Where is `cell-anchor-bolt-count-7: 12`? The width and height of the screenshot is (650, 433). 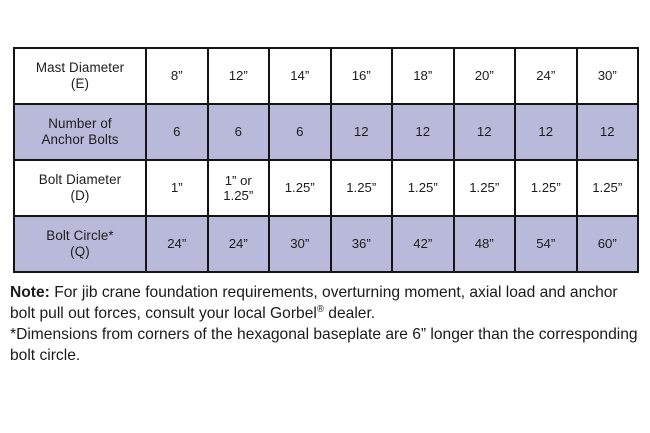 cell-anchor-bolt-count-7: 12 is located at coordinates (546, 132).